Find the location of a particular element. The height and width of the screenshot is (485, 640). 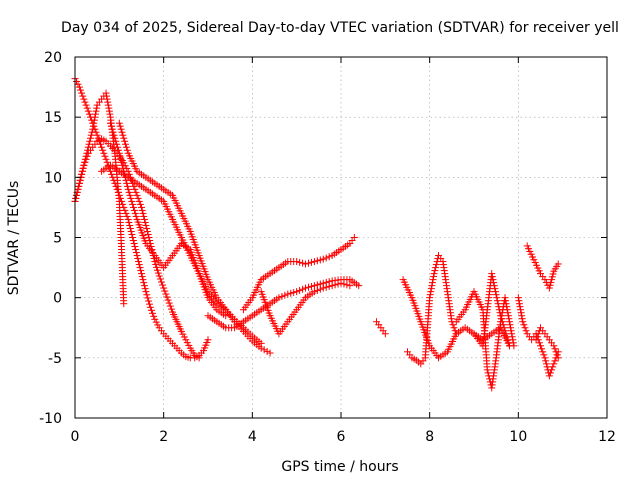

y-tick-label: -10 is located at coordinates (50, 419).